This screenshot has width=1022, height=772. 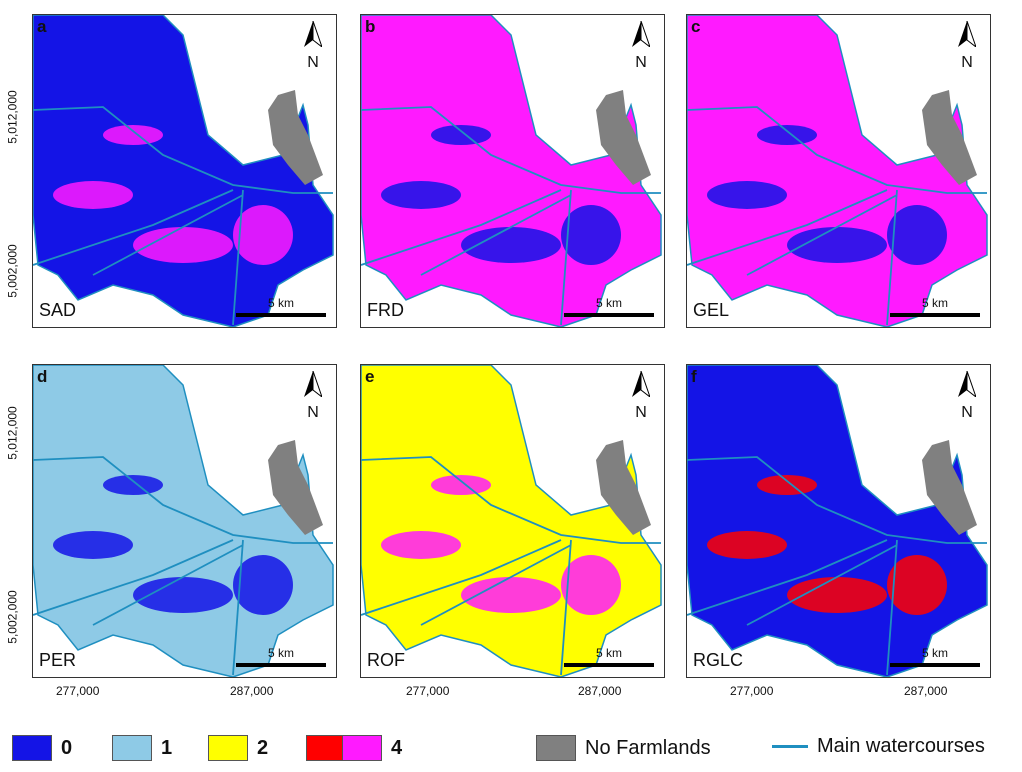 I want to click on x-tick-label-e-2: 287,000, so click(x=600, y=691).